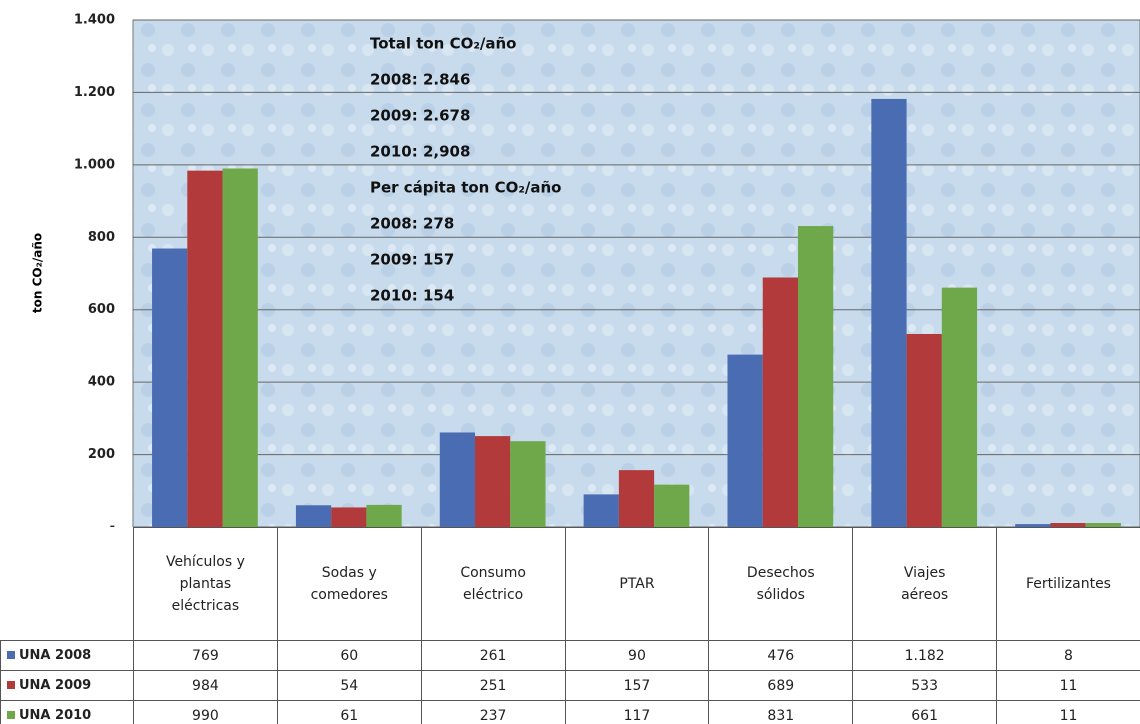 The width and height of the screenshot is (1140, 724). Describe the element at coordinates (465, 188) in the screenshot. I see `annotation: Per cápita ton CO₂/año` at that location.